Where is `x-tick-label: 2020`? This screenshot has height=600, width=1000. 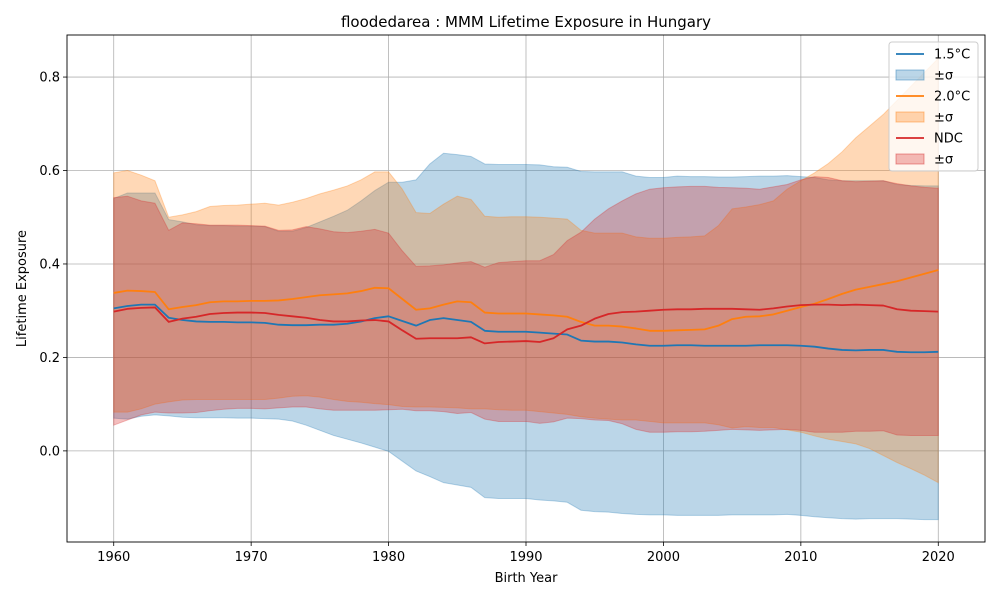
x-tick-label: 2020 is located at coordinates (938, 557).